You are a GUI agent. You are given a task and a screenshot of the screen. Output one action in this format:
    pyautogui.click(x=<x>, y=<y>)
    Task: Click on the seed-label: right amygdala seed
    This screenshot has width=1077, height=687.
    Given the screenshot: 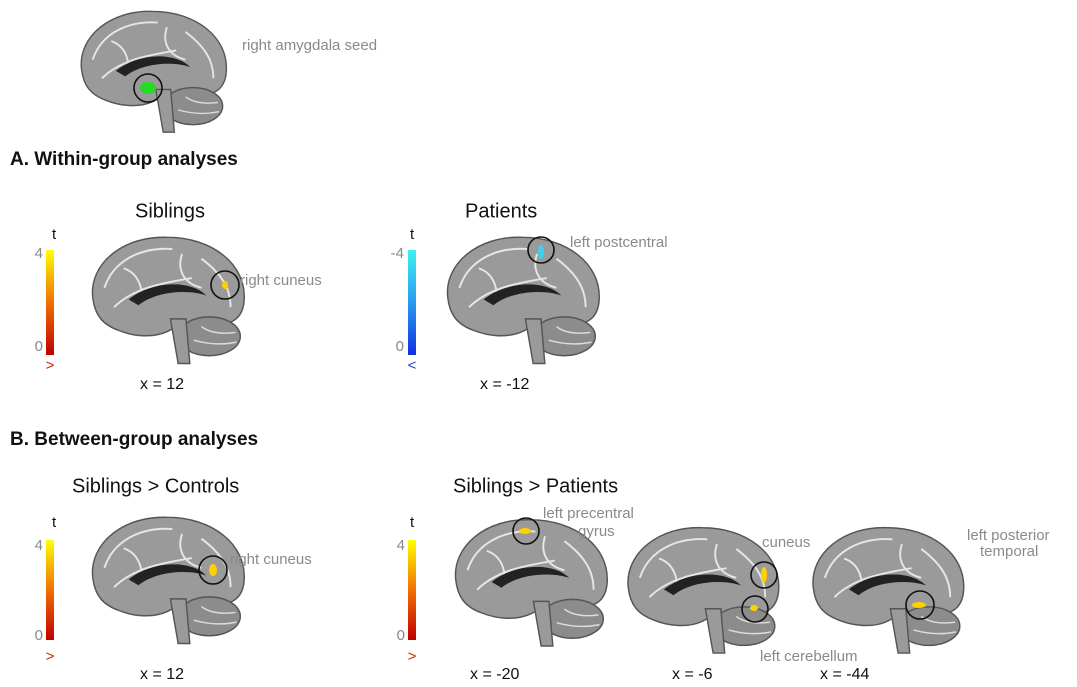 What is the action you would take?
    pyautogui.click(x=309, y=45)
    